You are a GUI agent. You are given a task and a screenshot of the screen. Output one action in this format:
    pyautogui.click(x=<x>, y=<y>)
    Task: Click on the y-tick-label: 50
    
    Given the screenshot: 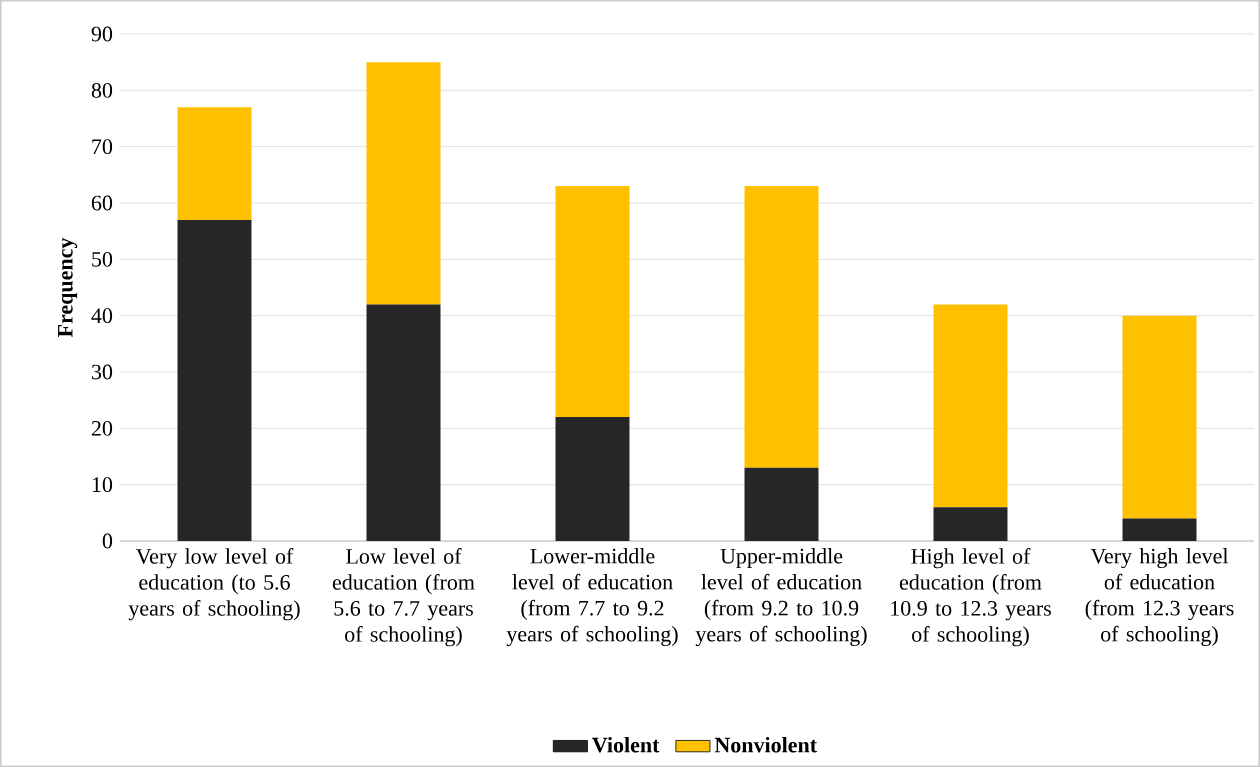 What is the action you would take?
    pyautogui.click(x=102, y=259)
    